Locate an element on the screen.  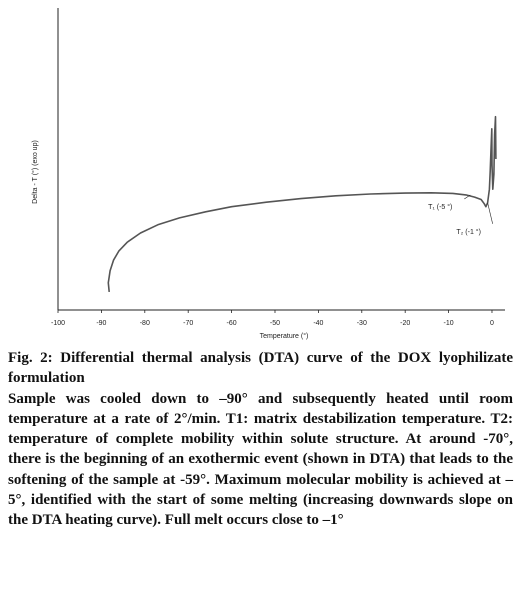
x-tick-label: -30 is located at coordinates (362, 323).